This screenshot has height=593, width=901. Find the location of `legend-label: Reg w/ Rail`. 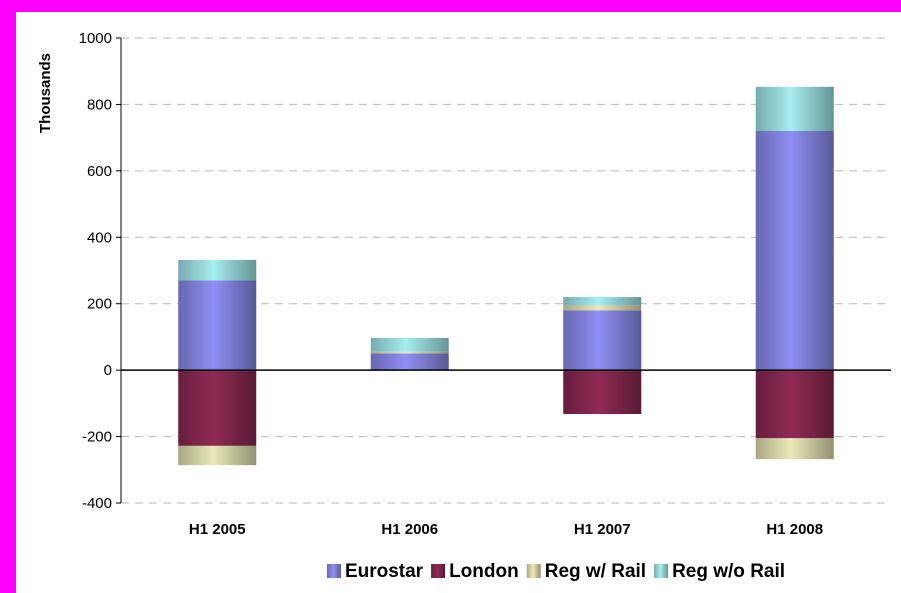

legend-label: Reg w/ Rail is located at coordinates (595, 571).